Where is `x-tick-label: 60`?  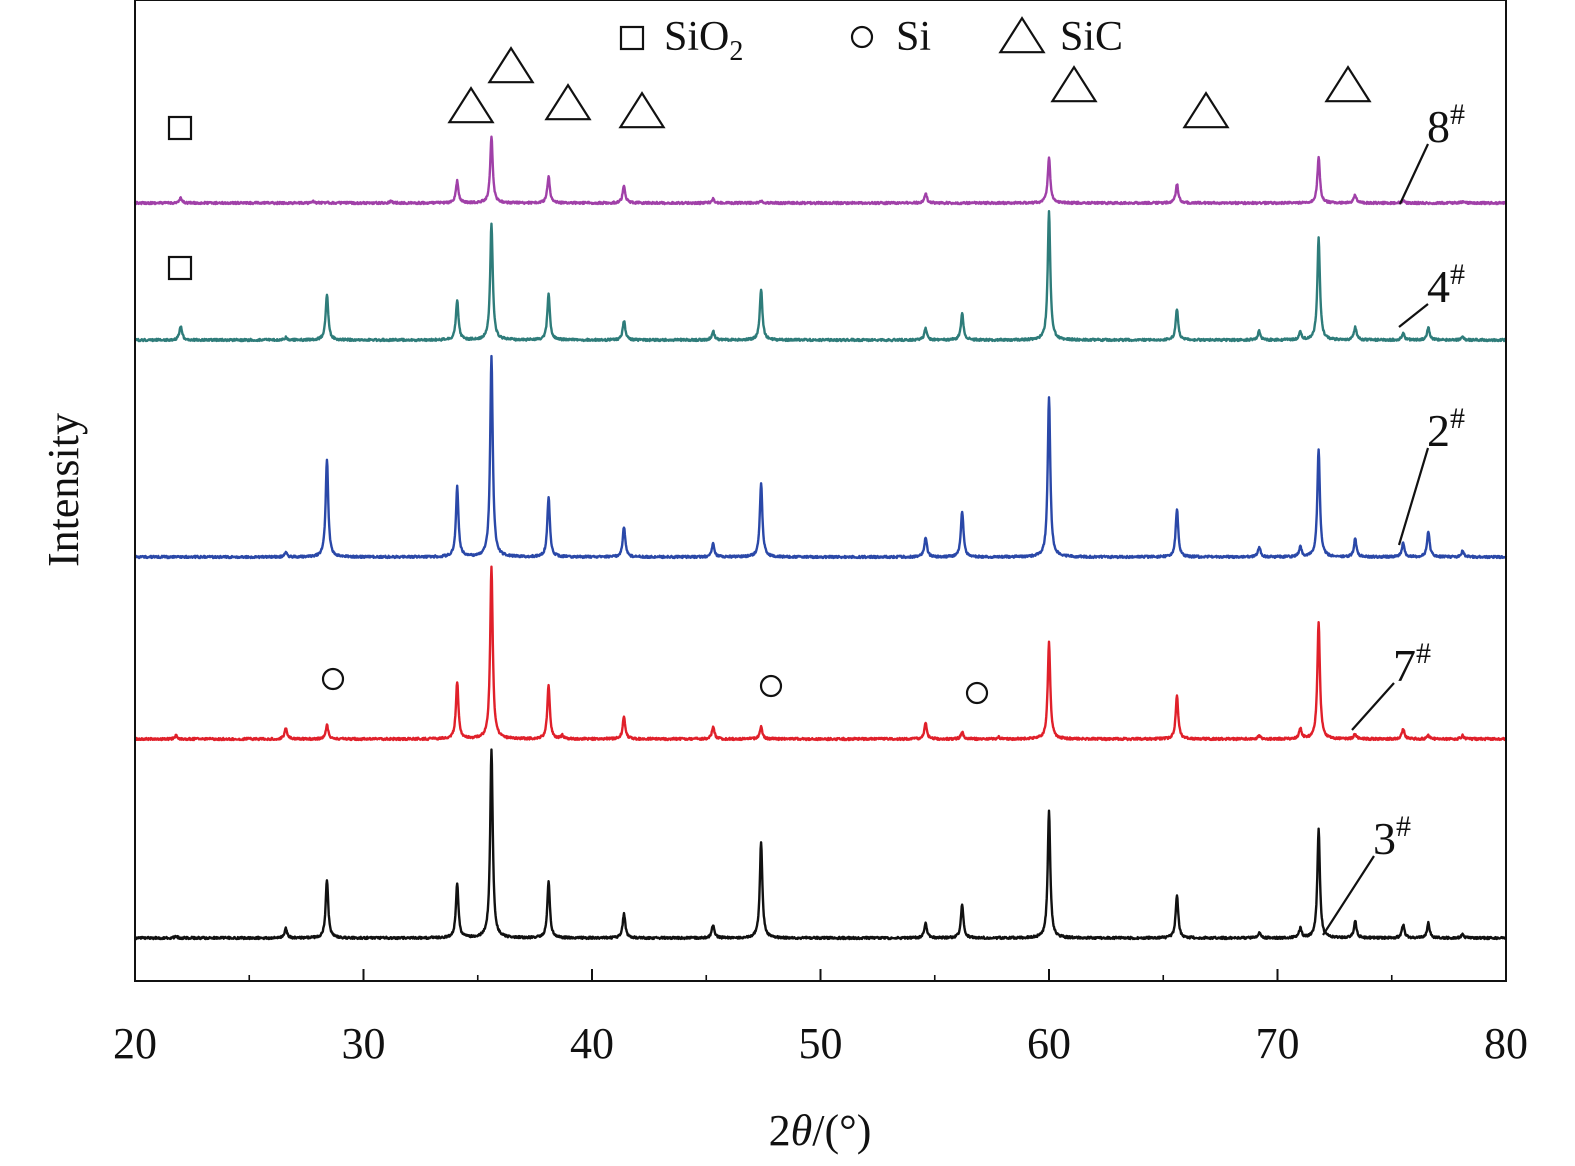 x-tick-label: 60 is located at coordinates (1049, 1043).